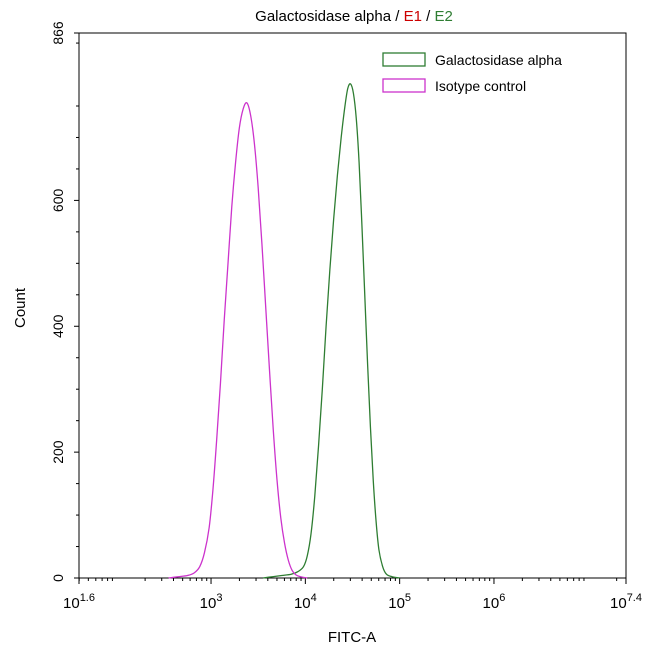 This screenshot has height=655, width=650. I want to click on x-tick-exponent: 7.4, so click(634, 598).